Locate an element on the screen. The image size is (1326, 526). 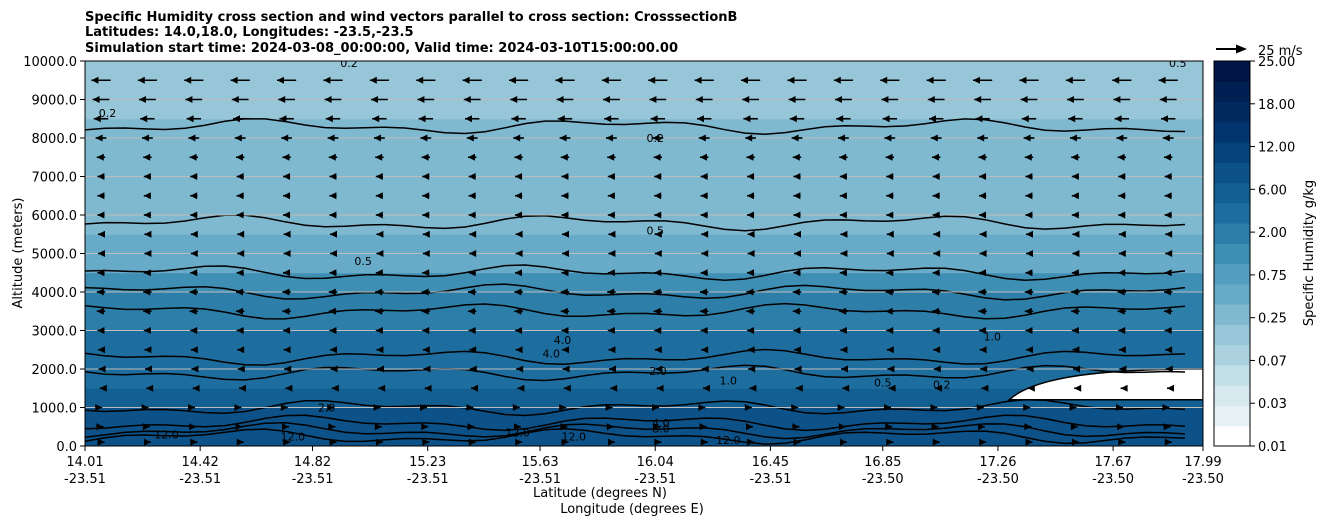
y-tick-label: 8000.0 is located at coordinates (55, 139).